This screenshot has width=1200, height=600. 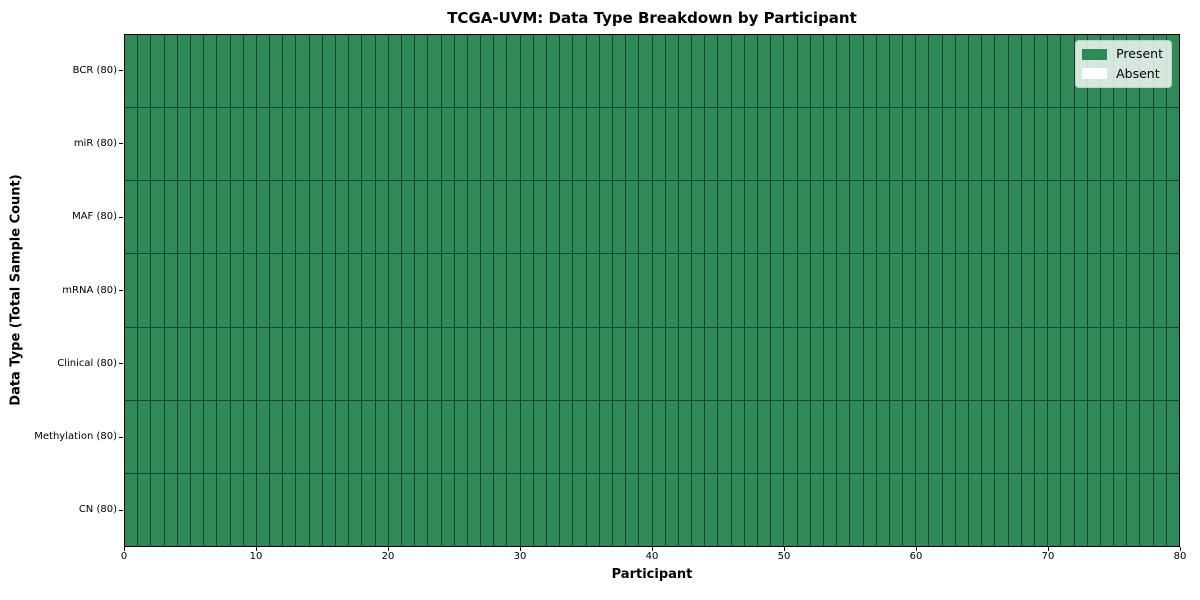 I want to click on y-tick-label: Clinical (80), so click(x=87, y=363).